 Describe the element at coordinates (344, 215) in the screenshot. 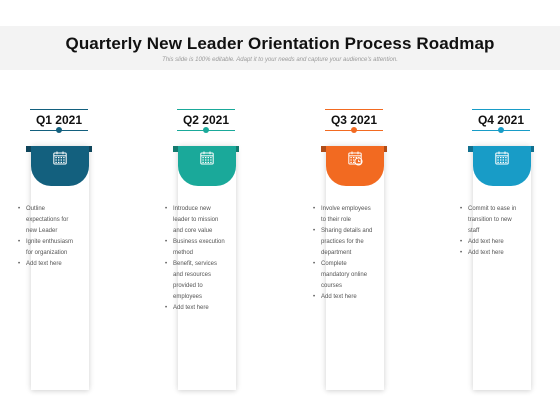

I see `bullet-item: Involve employees to their role` at that location.